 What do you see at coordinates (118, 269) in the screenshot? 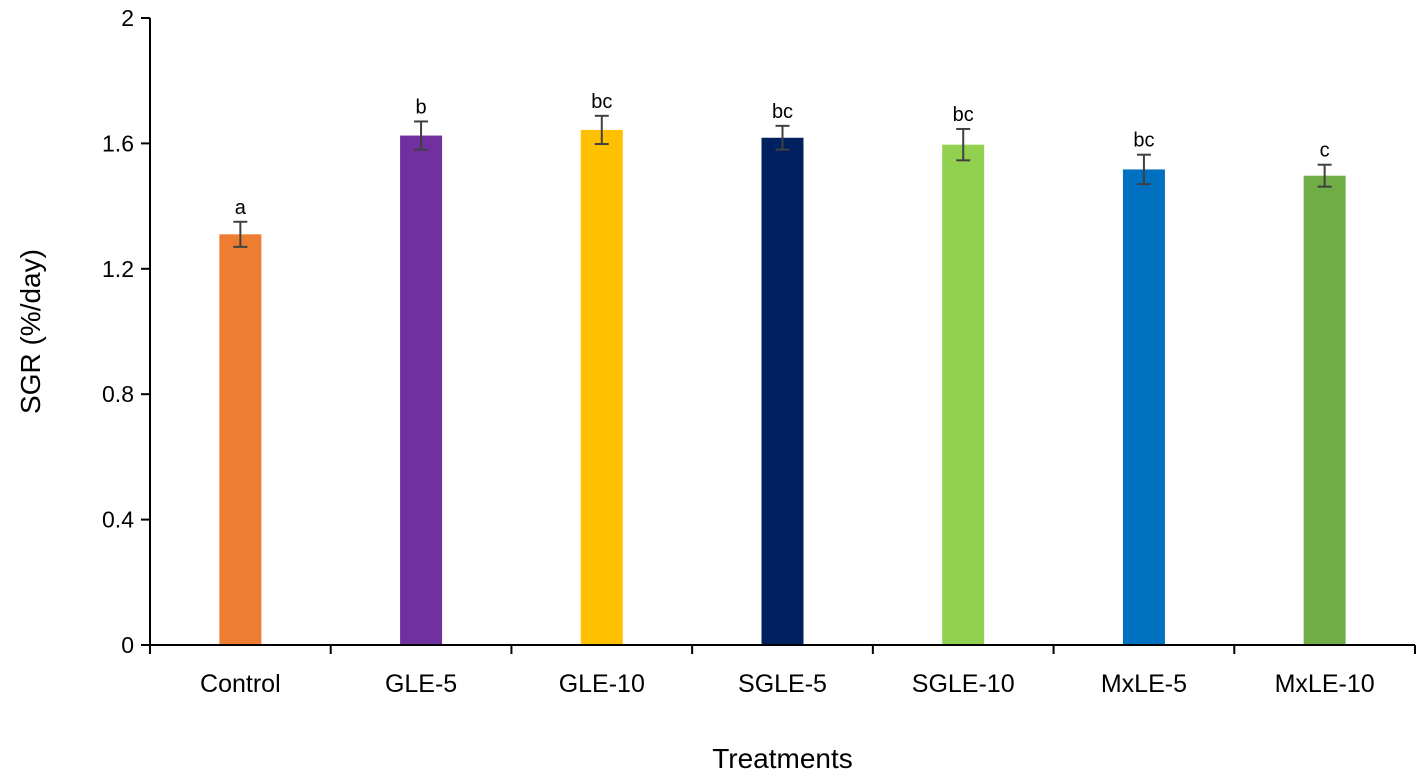
I see `y-tick-label: 1.2` at bounding box center [118, 269].